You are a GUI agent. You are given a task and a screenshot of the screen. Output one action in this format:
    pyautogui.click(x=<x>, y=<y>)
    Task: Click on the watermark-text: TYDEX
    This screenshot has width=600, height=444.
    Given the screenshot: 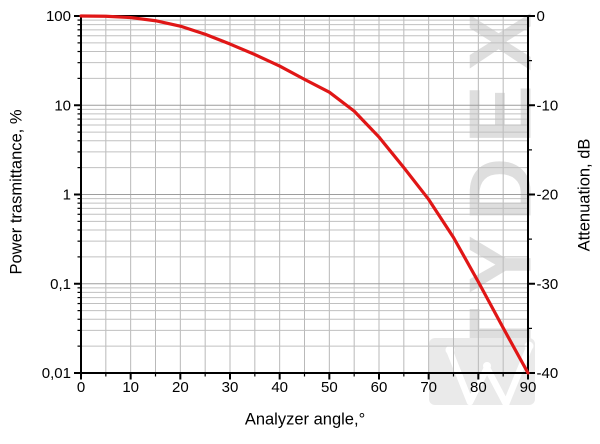 What is the action you would take?
    pyautogui.click(x=500, y=181)
    